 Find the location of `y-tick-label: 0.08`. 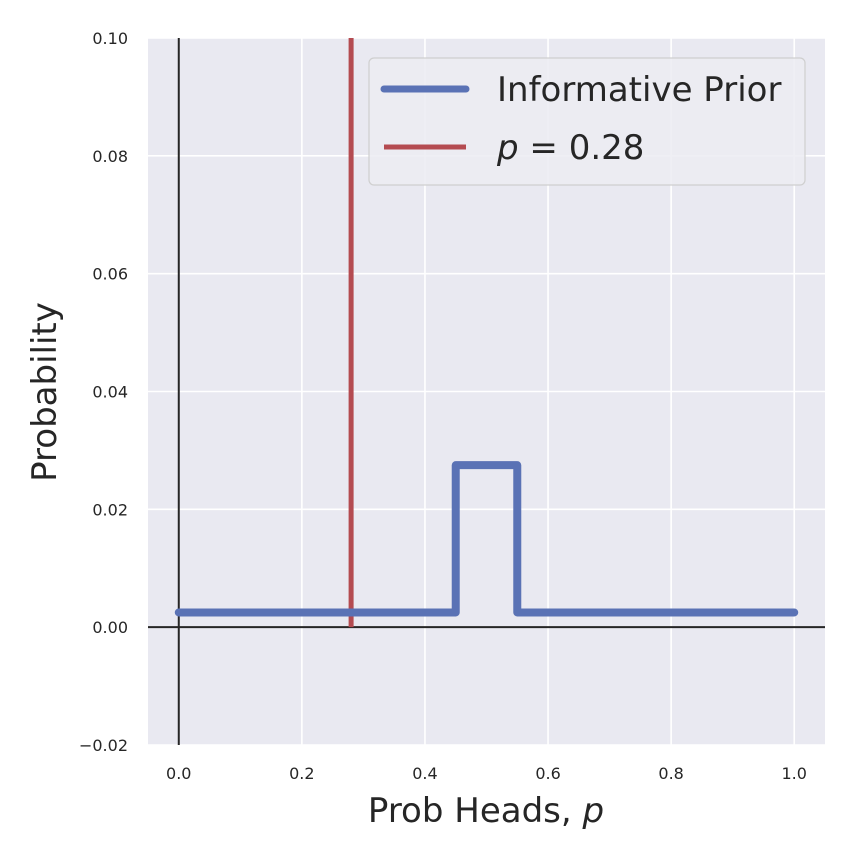

y-tick-label: 0.08 is located at coordinates (110, 156).